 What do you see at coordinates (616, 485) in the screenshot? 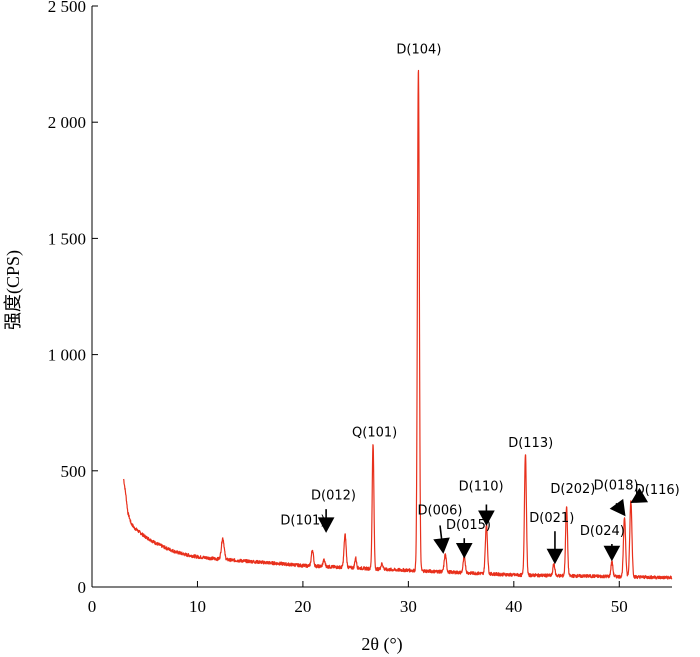
I see `peak-label: D(018)` at bounding box center [616, 485].